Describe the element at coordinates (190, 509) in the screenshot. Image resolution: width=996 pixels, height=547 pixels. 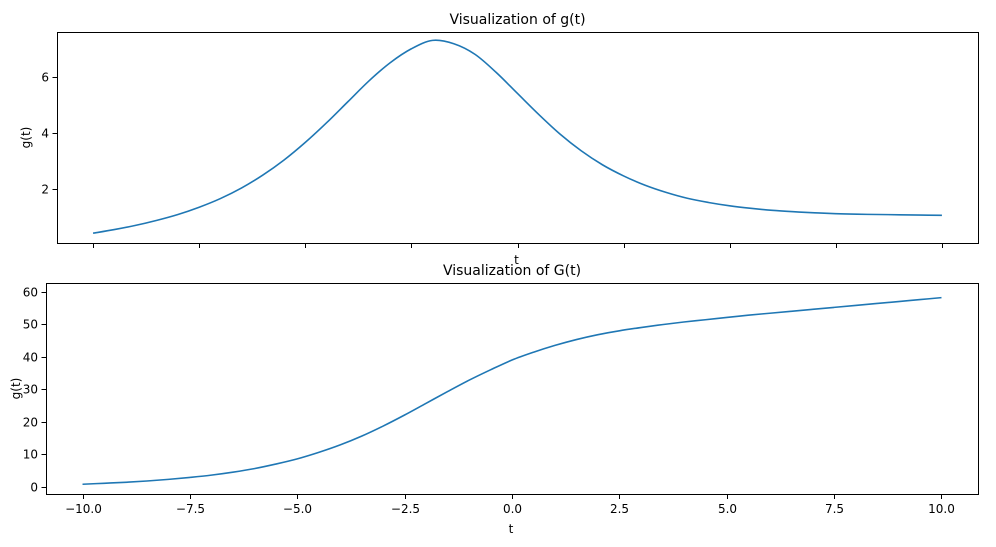
I see `x-tick-label: −7.5` at that location.